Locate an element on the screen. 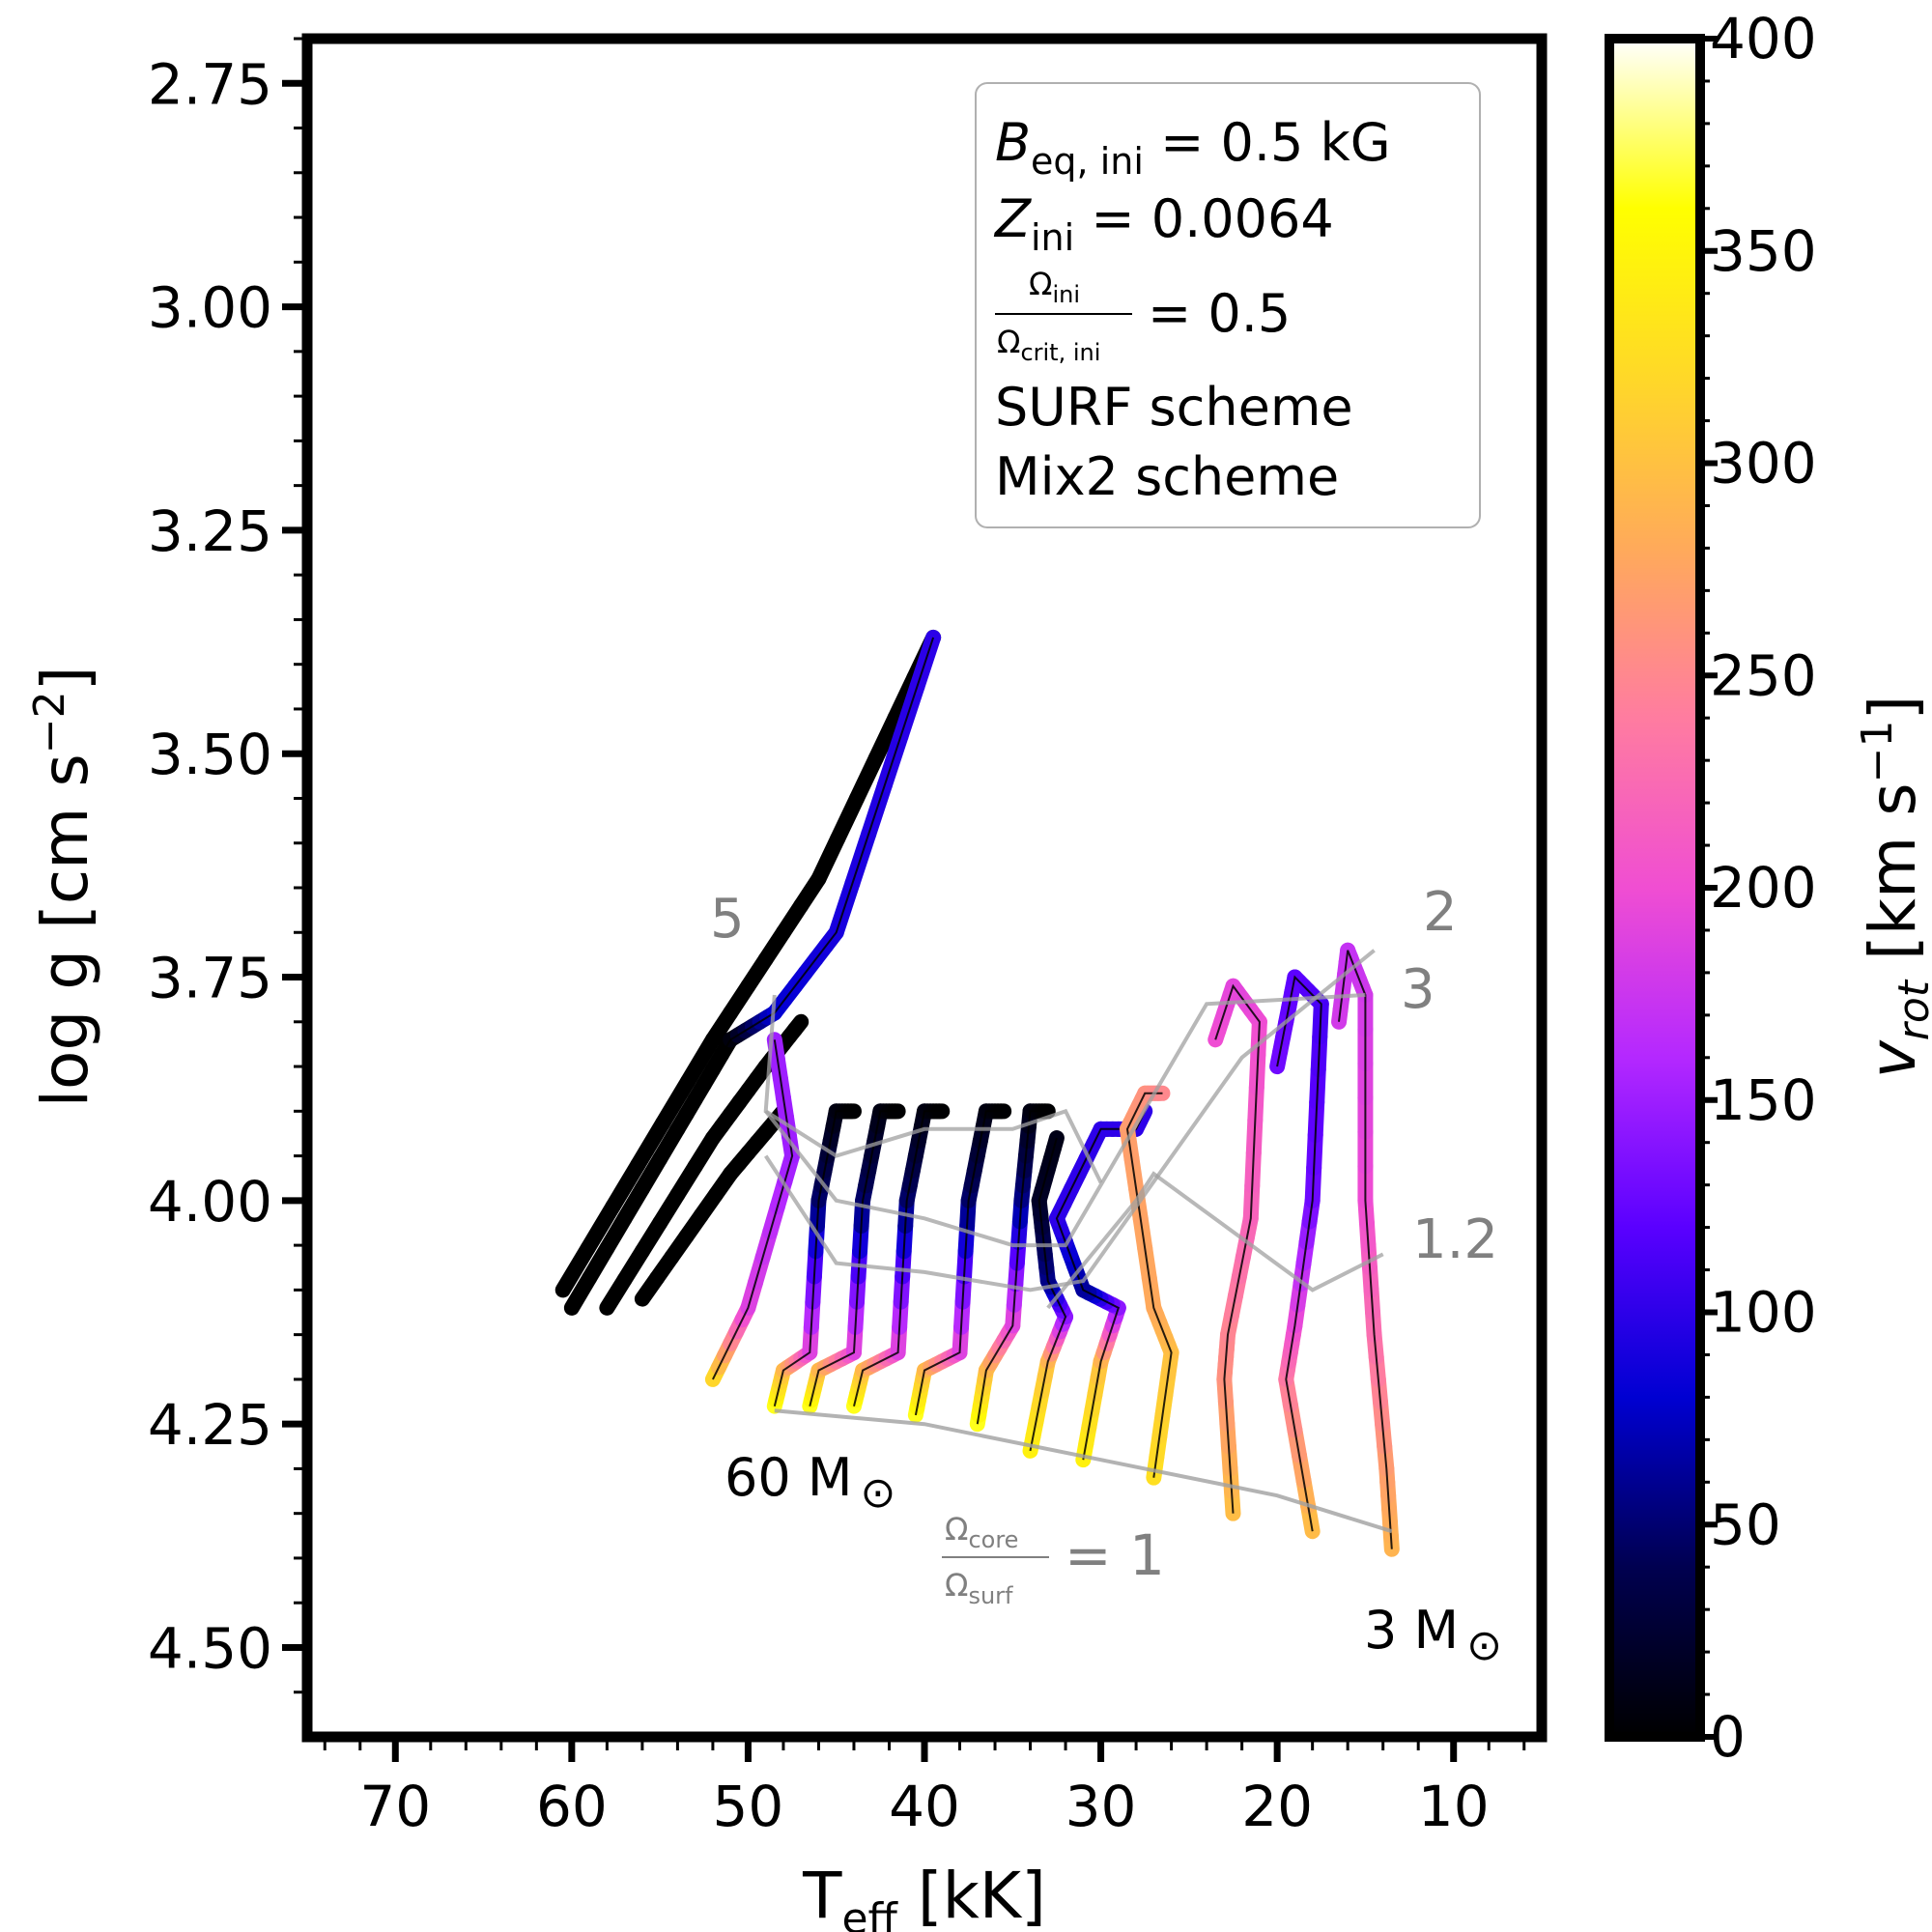 This screenshot has width=1932, height=1932. colorbar-tick-label: 100 is located at coordinates (1763, 1313).